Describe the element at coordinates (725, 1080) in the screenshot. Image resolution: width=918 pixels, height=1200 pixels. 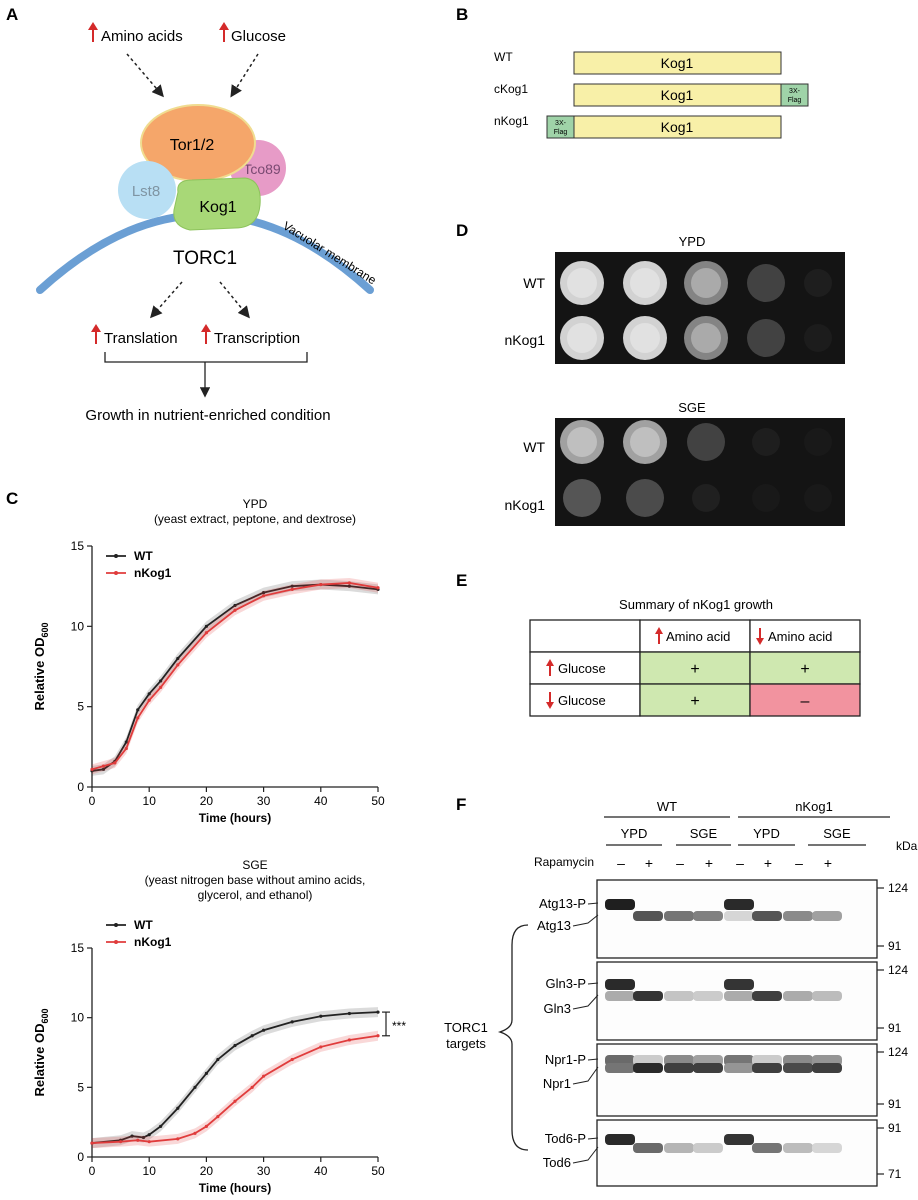
I see `blot-2: Npr1-P Npr1 124 91` at that location.